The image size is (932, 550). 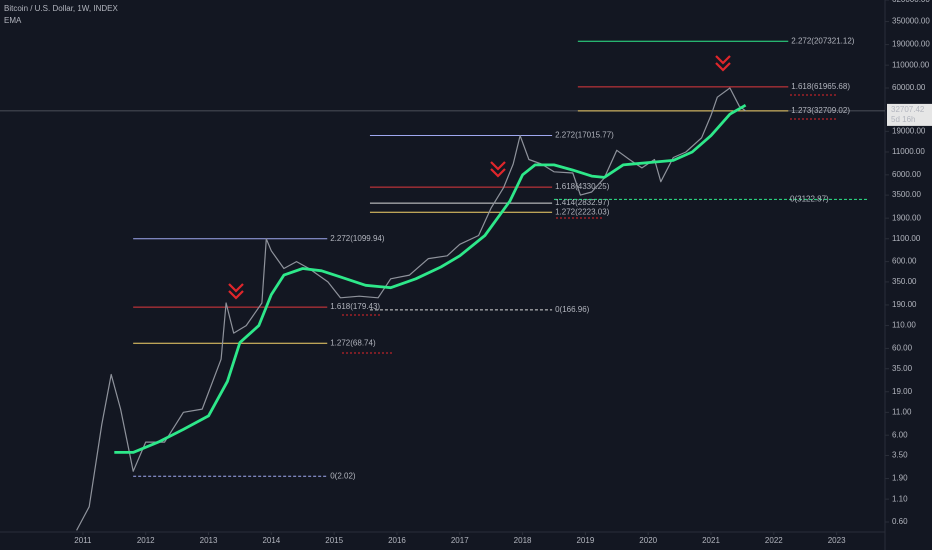 What do you see at coordinates (523, 540) in the screenshot?
I see `x-tick-label: 2018` at bounding box center [523, 540].